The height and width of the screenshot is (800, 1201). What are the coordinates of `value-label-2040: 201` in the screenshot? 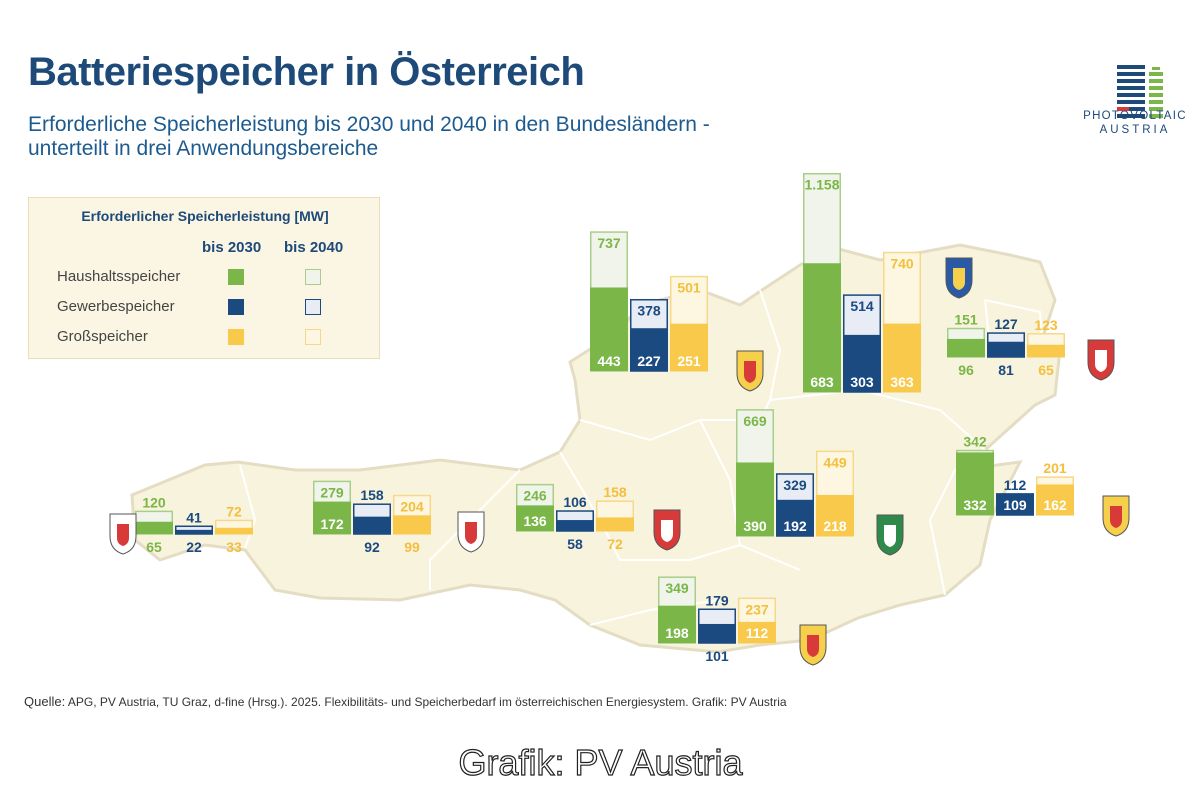 It's located at (1055, 468).